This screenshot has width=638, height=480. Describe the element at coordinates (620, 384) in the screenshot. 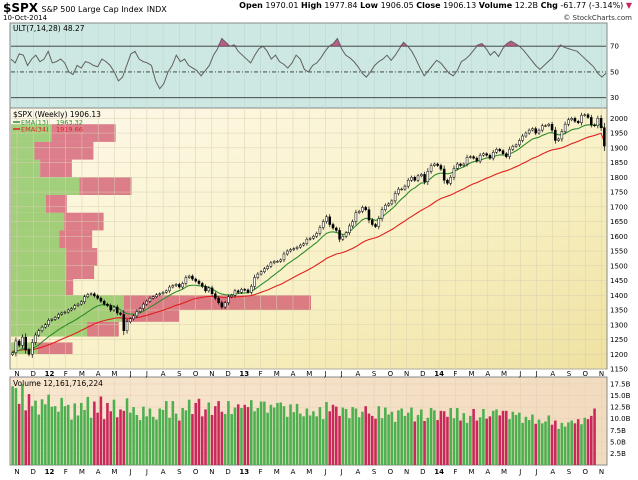

I see `volume-tick-label: 17.5B` at that location.